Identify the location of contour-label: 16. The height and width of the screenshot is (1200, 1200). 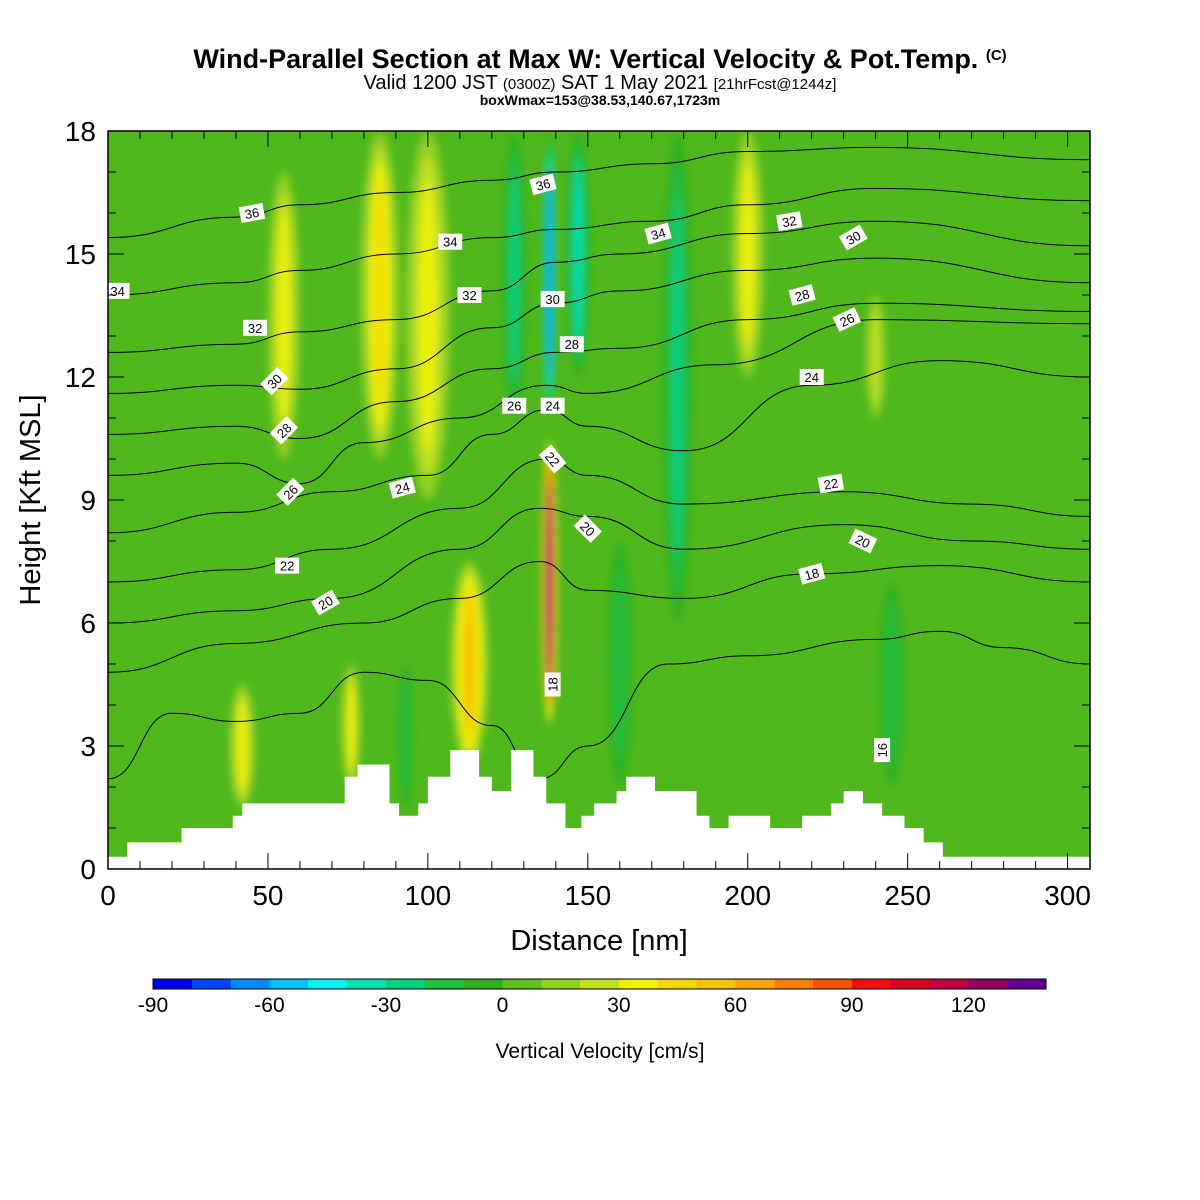
(882, 750).